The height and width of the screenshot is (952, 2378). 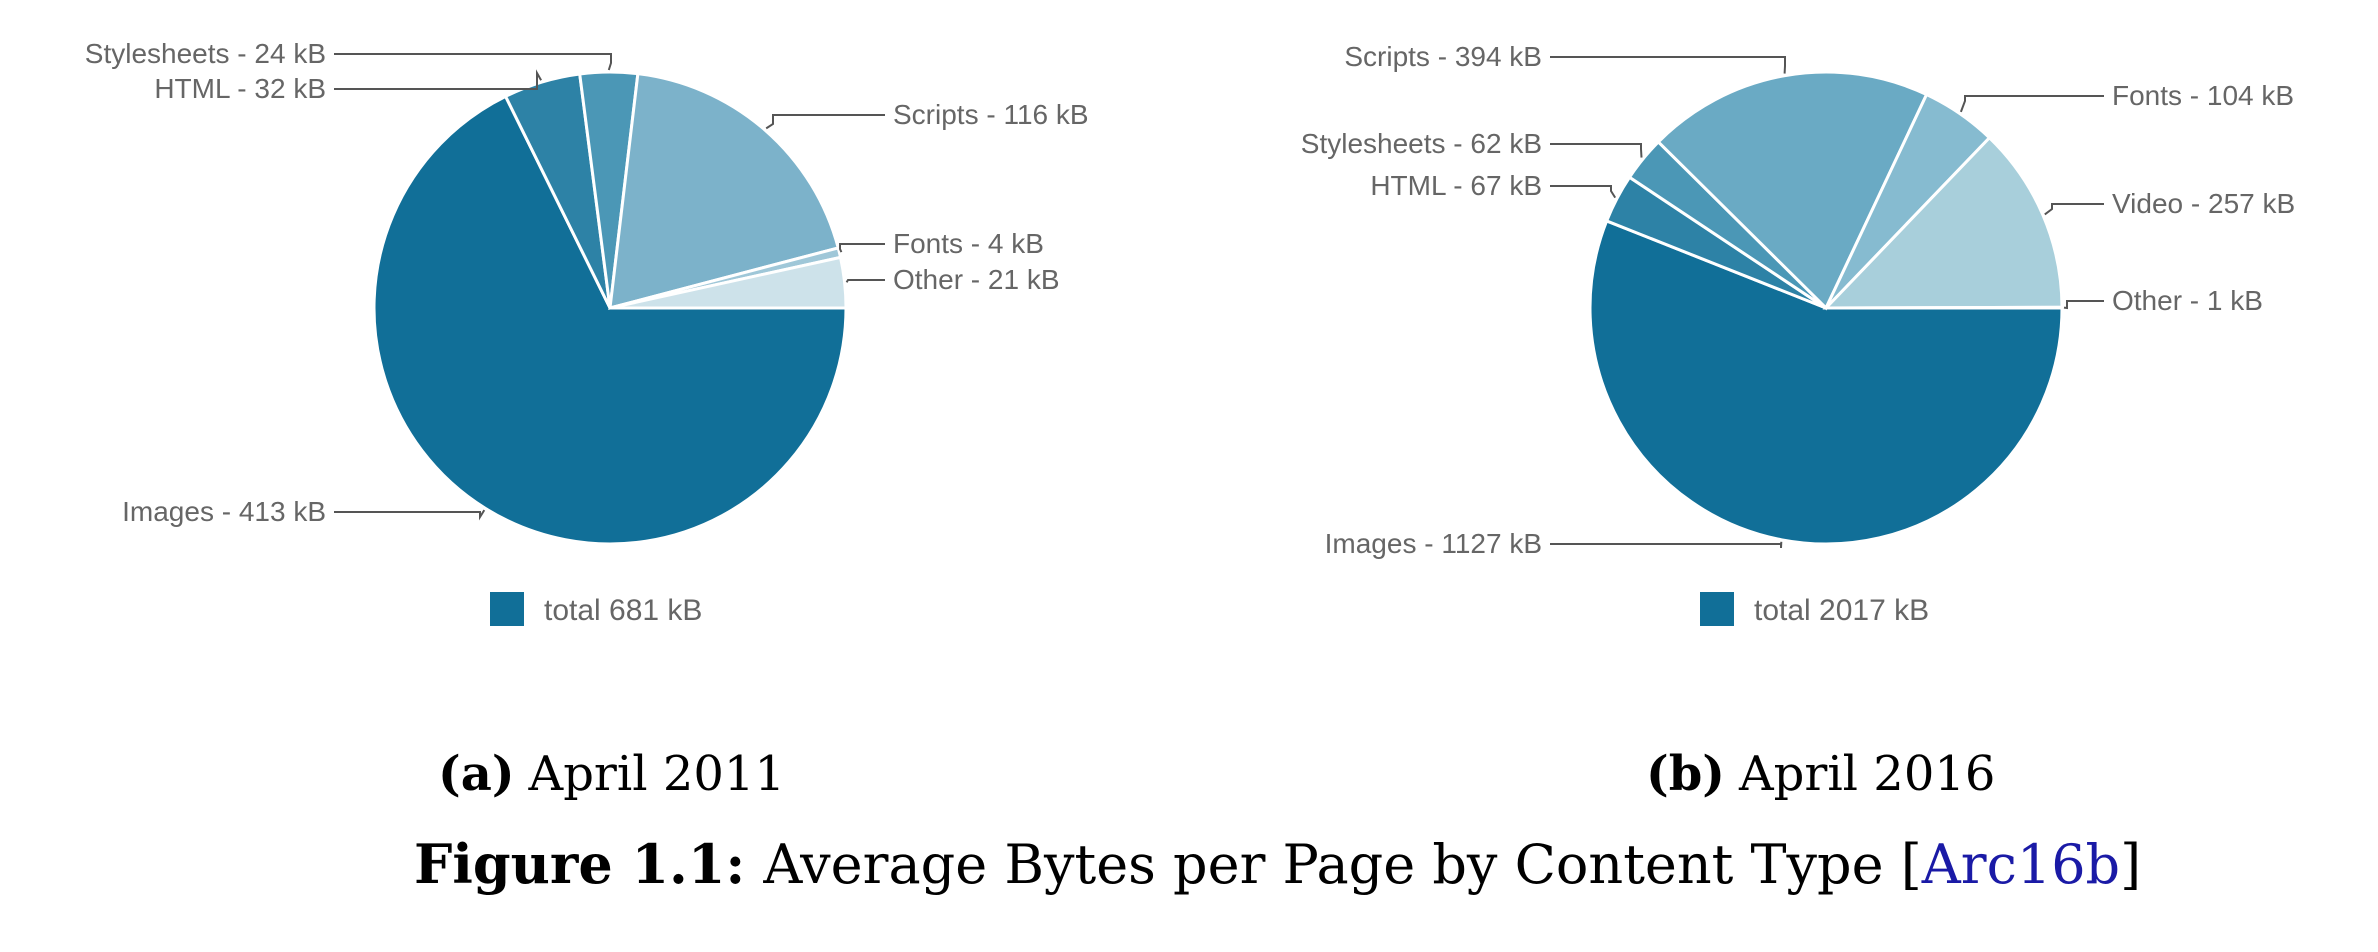 What do you see at coordinates (1943, 222) in the screenshot?
I see `pie-slice-video` at bounding box center [1943, 222].